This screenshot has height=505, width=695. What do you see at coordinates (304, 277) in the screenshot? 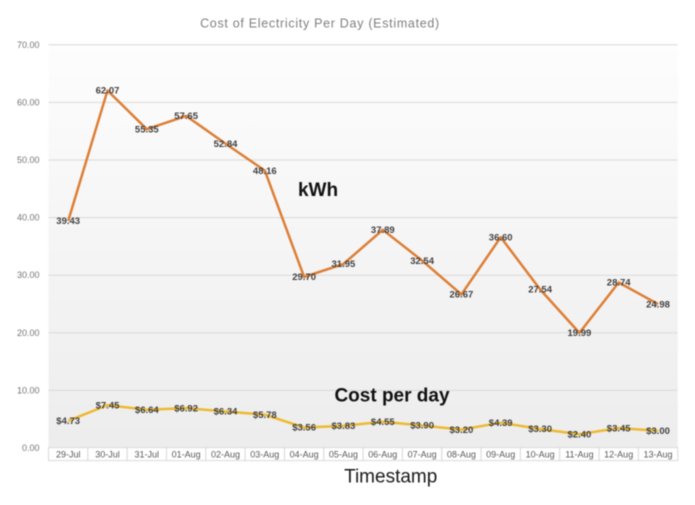
I see `svg-text: 29.70` at bounding box center [304, 277].